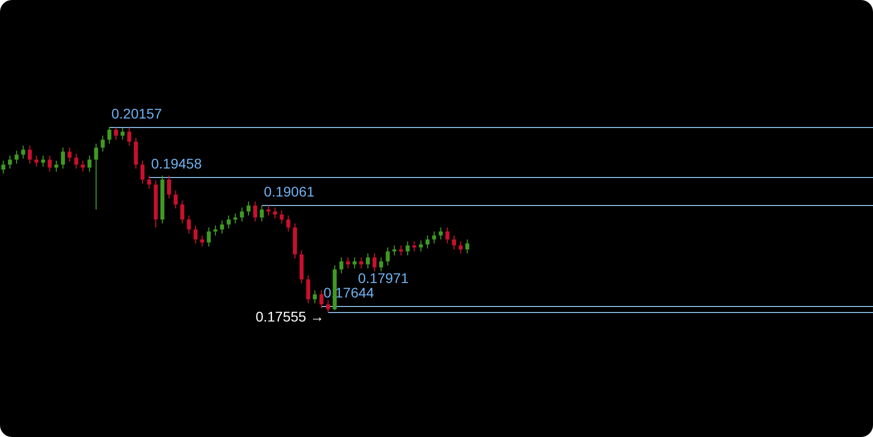 This screenshot has width=873, height=437. What do you see at coordinates (289, 191) in the screenshot?
I see `ref-line-label: 0.19061` at bounding box center [289, 191].